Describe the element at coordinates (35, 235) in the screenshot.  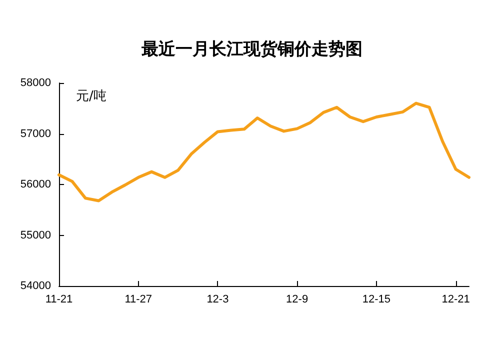
I see `y-tick-label: 55000` at that location.